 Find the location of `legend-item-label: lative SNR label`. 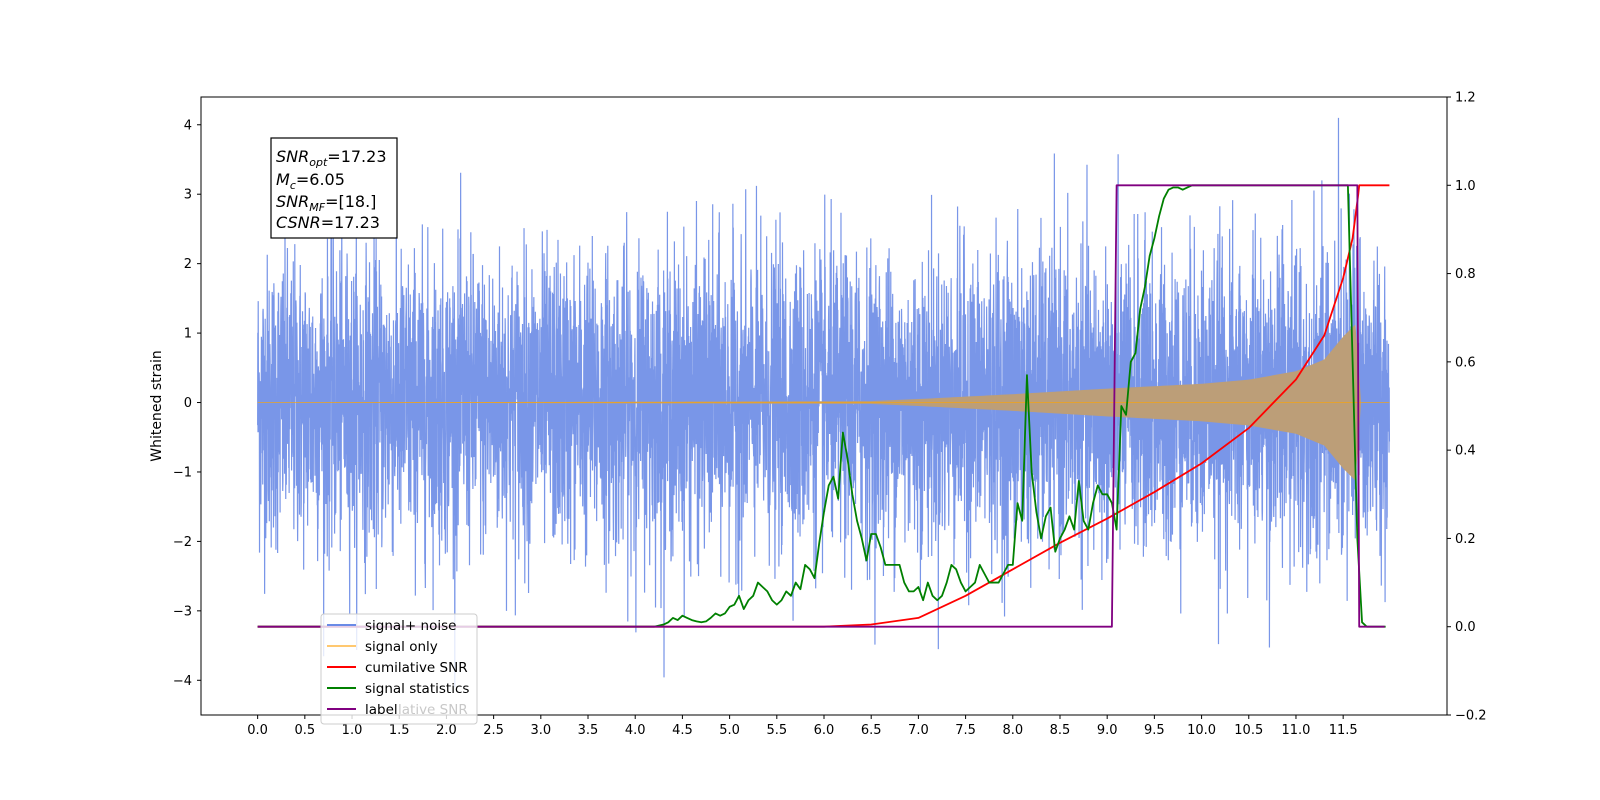

legend-item-label: lative SNR label is located at coordinates (397, 710).